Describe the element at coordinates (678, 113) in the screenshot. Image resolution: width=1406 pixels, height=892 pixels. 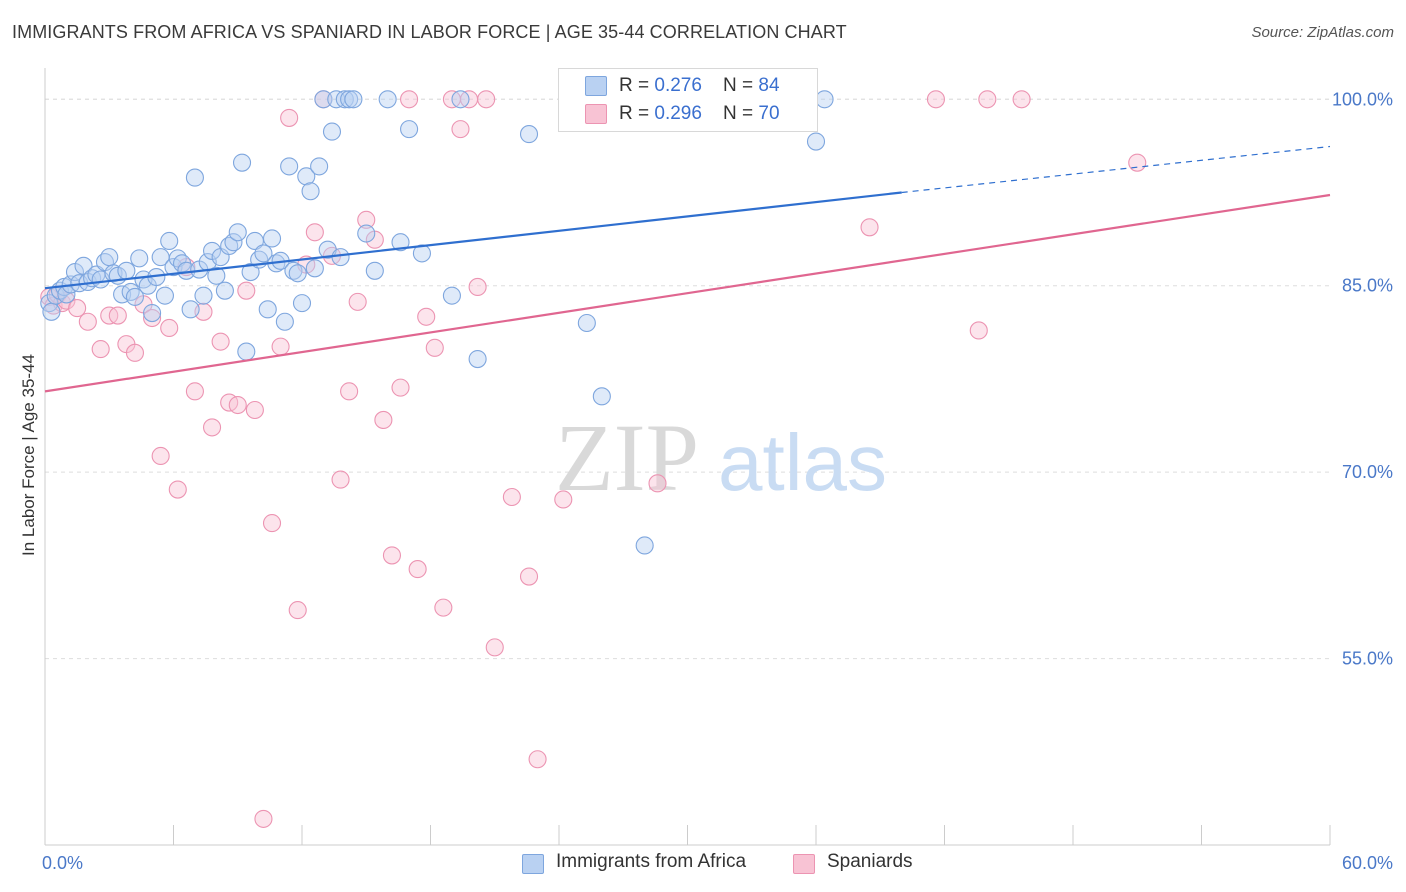
I see `legend-r-value: 0.296` at that location.